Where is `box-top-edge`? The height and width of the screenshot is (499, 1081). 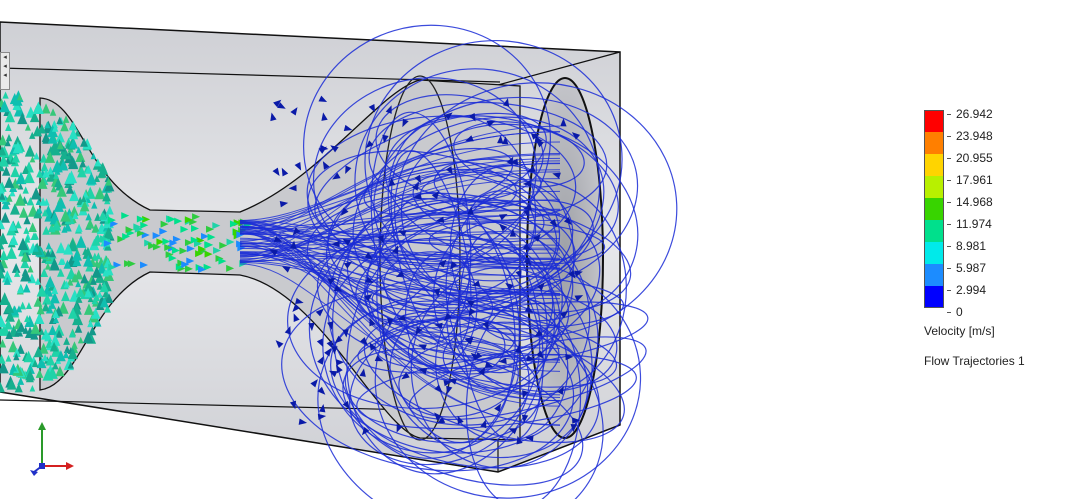
box-top-edge is located at coordinates (250, 75).